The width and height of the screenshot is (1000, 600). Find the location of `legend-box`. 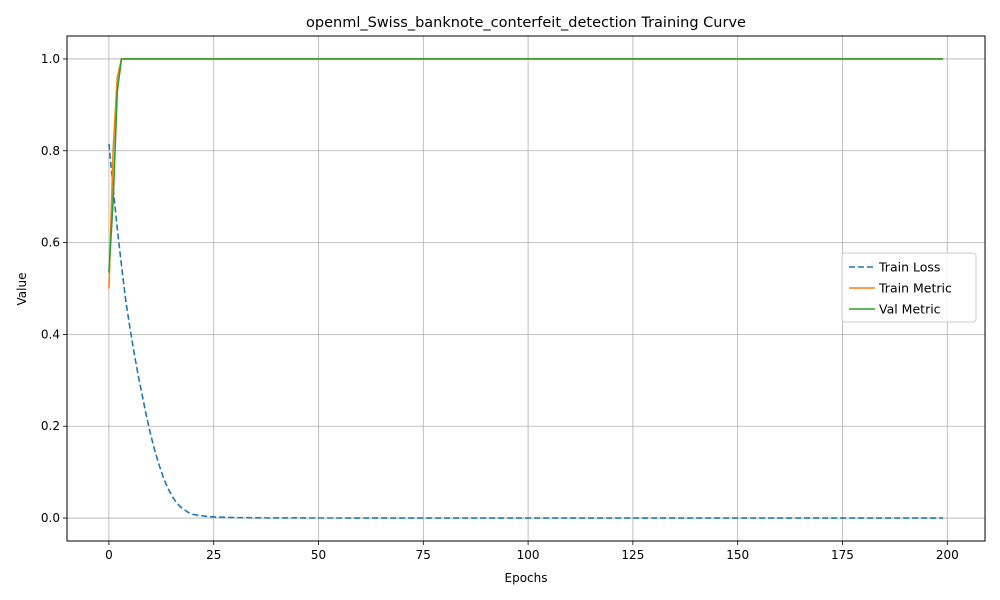

legend-box is located at coordinates (909, 287).